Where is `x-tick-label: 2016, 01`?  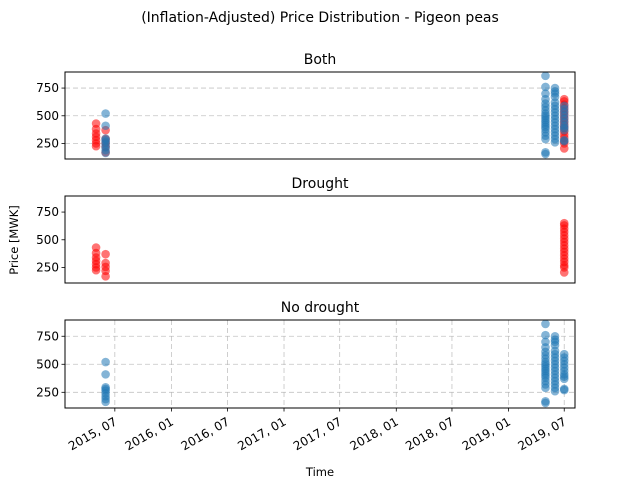
x-tick-label: 2016, 01 is located at coordinates (149, 433).